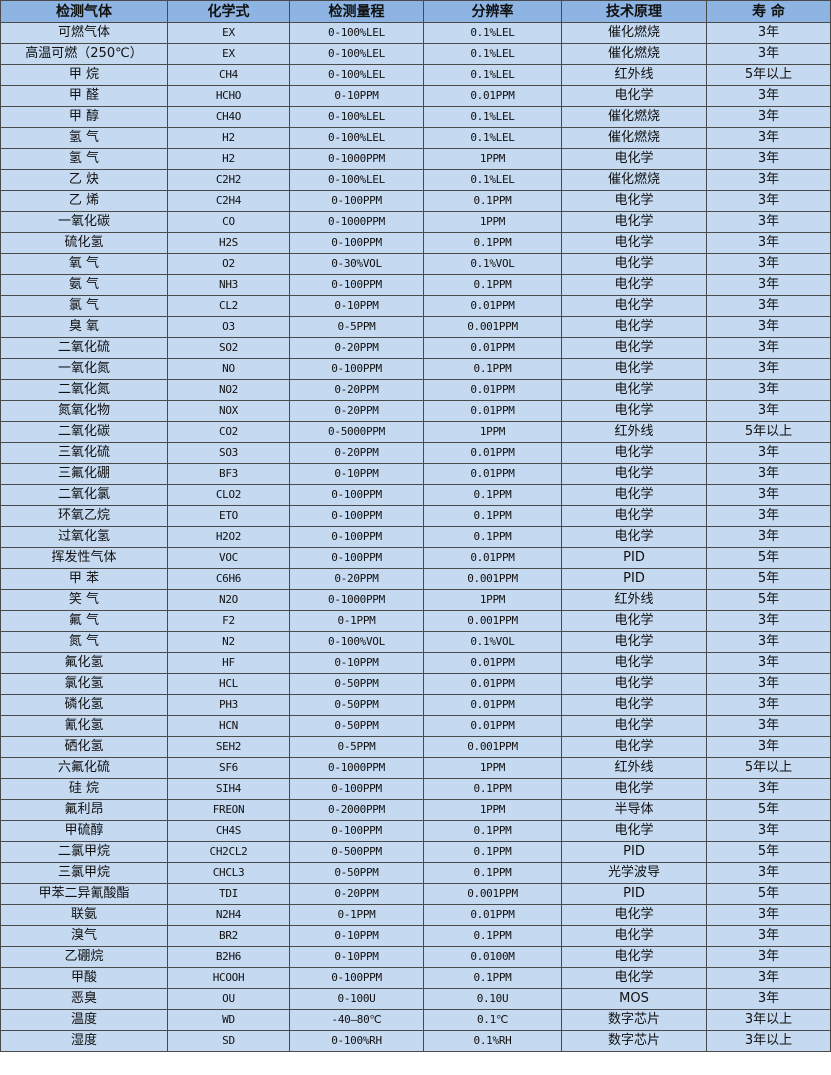 Image resolution: width=831 pixels, height=1075 pixels. I want to click on table-row: 过氧化氢 H2O2 0-100PPM 0.1PPM 电化学 3年, so click(415, 537).